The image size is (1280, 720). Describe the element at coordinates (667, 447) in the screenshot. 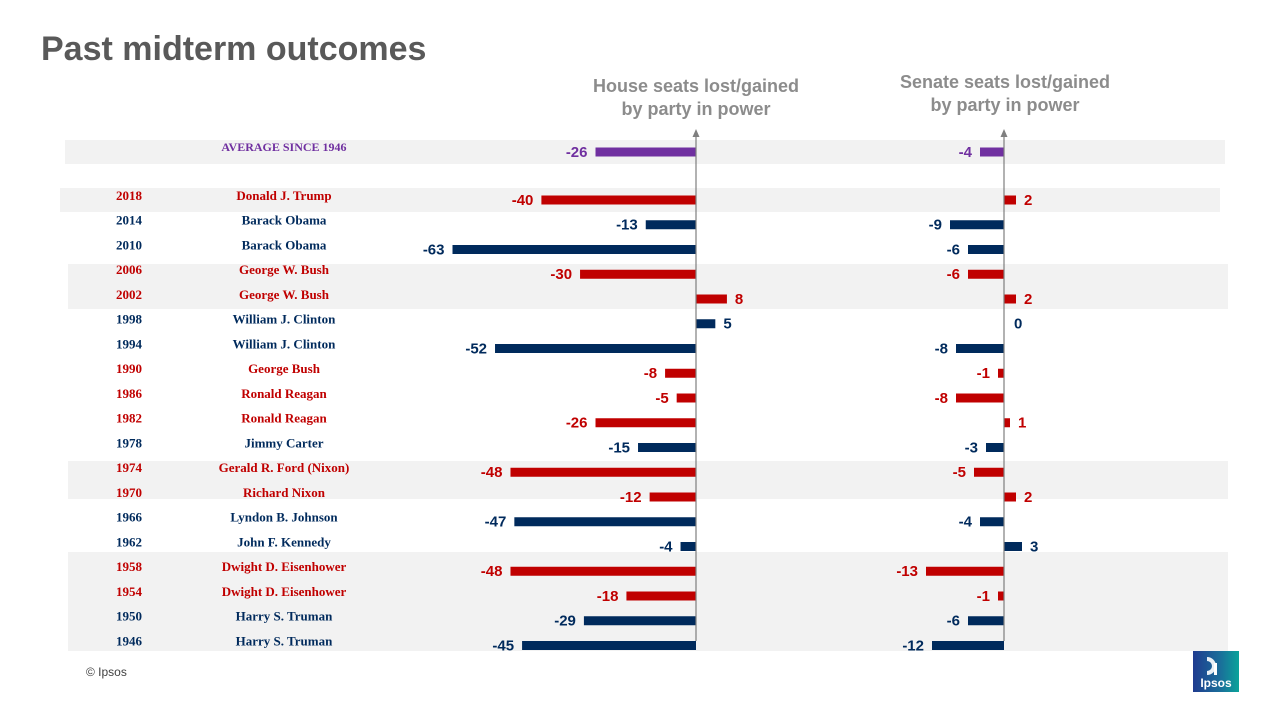

I see `house-bar-1978` at that location.